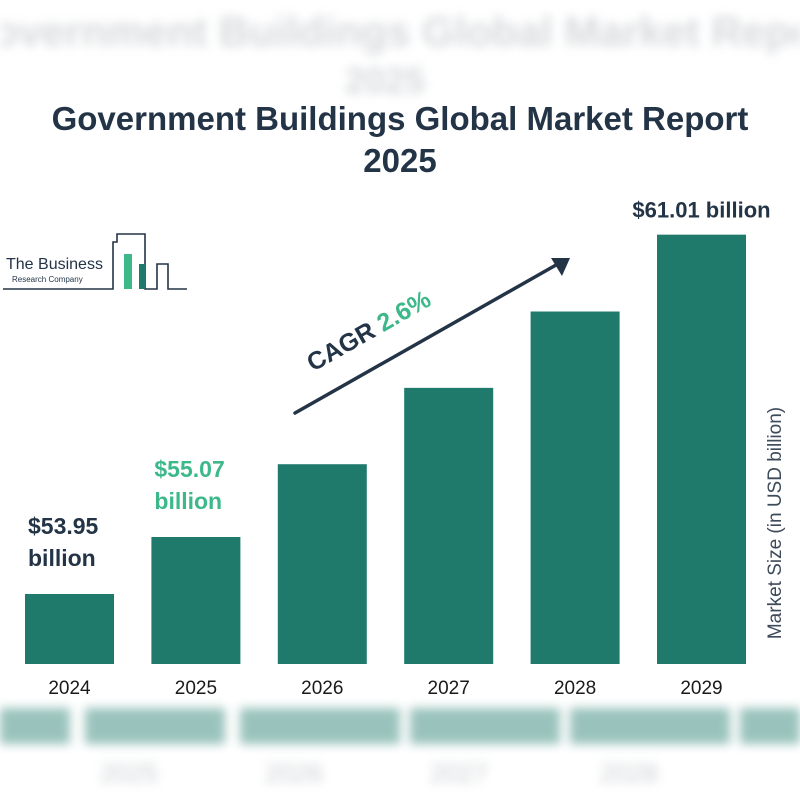 The height and width of the screenshot is (800, 800). I want to click on chart-title-line2: 2025, so click(400, 160).